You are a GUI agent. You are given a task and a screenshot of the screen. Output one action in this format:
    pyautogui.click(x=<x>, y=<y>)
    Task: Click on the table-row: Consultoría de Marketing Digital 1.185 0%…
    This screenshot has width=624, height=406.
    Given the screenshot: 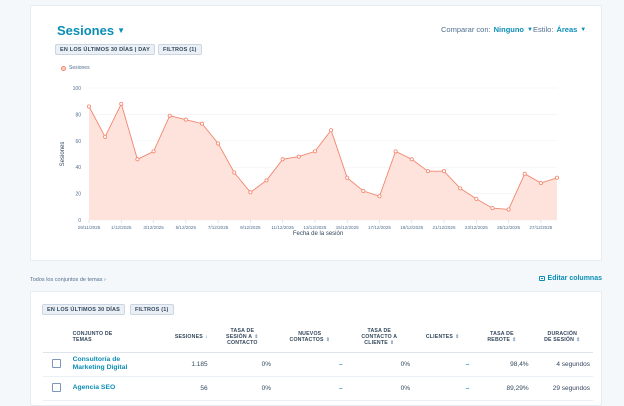 What is the action you would take?
    pyautogui.click(x=318, y=364)
    